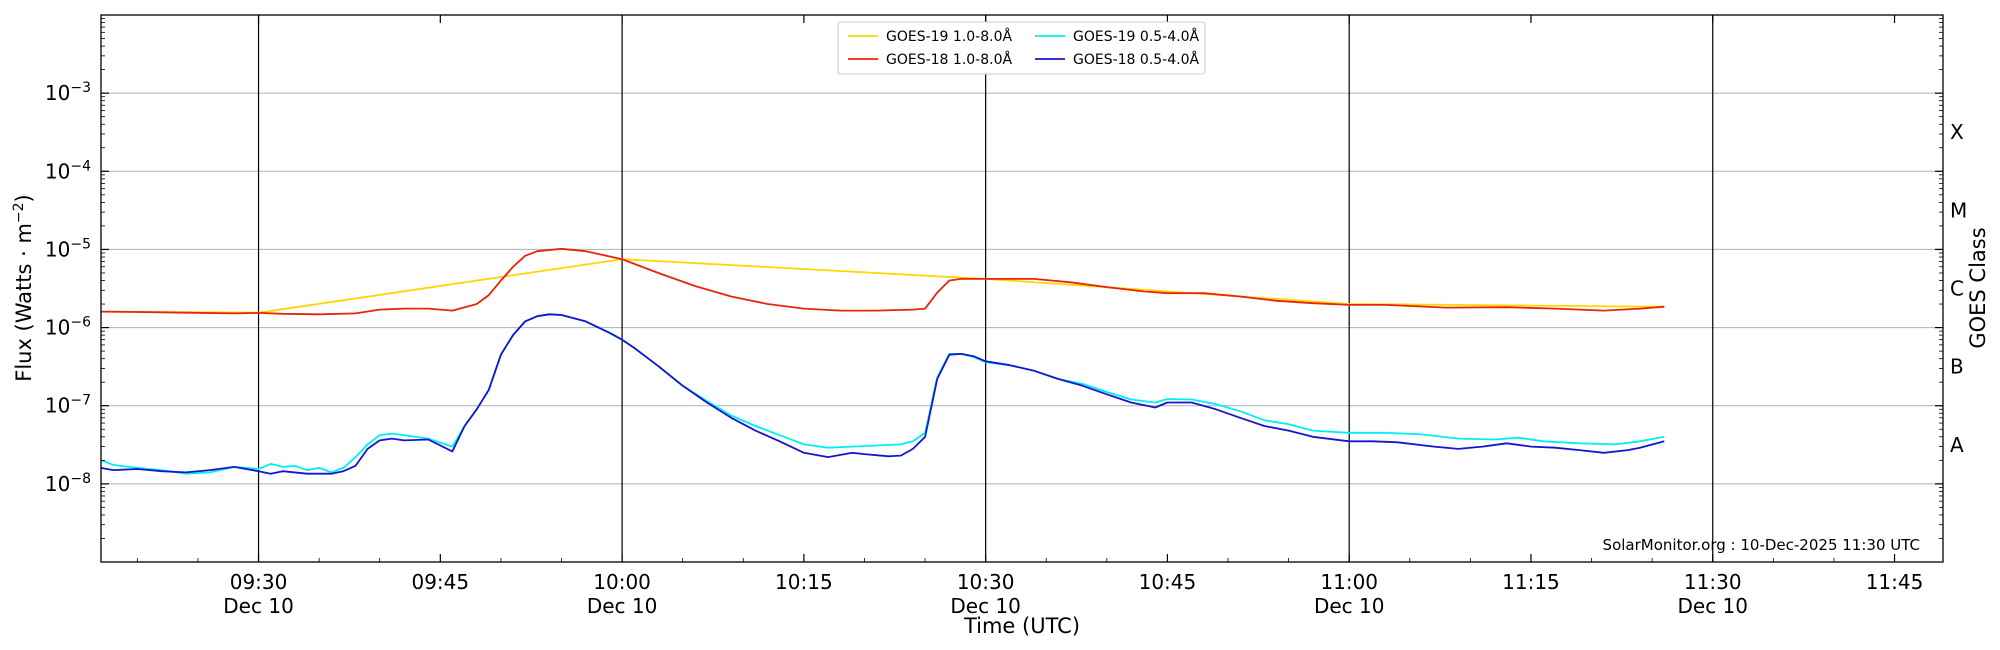  I want to click on y-tick-exponent: −3, so click(80, 88).